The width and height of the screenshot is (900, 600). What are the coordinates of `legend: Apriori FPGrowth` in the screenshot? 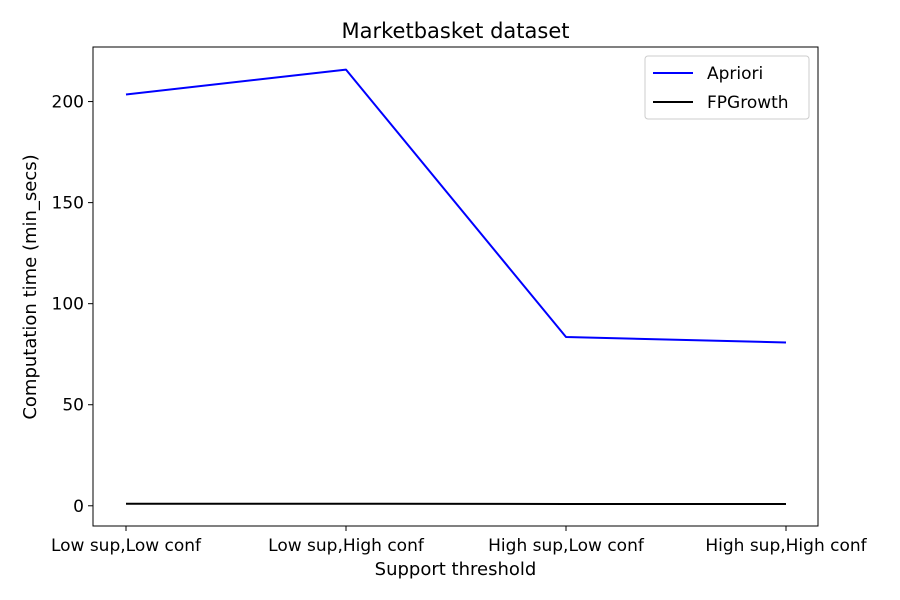 It's located at (727, 87).